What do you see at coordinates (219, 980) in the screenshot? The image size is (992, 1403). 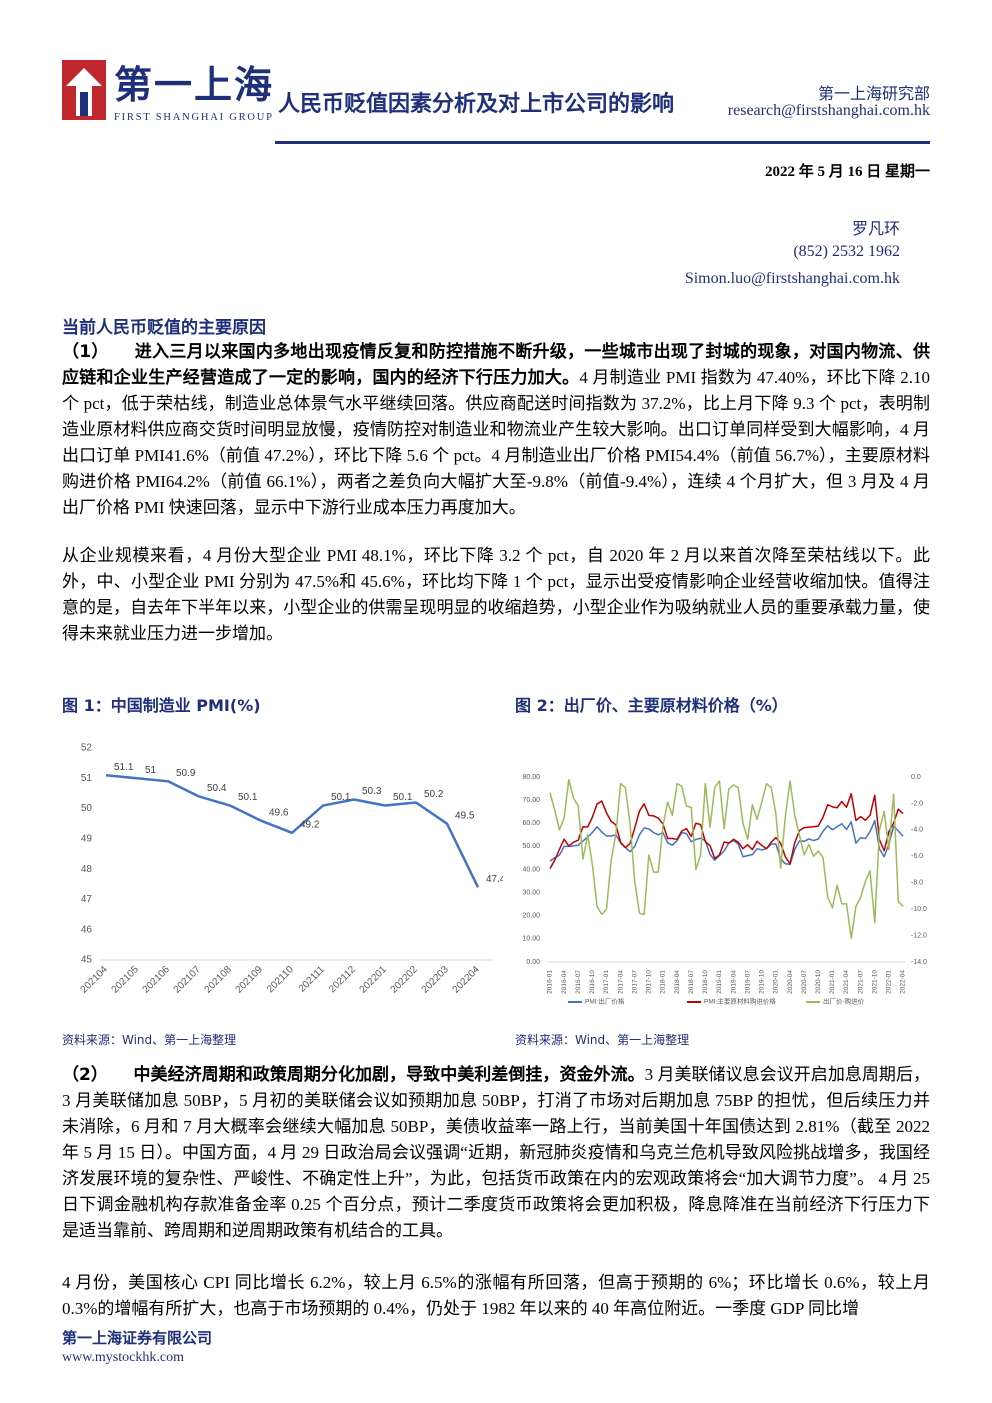 I see `x-tick-label: 202108` at bounding box center [219, 980].